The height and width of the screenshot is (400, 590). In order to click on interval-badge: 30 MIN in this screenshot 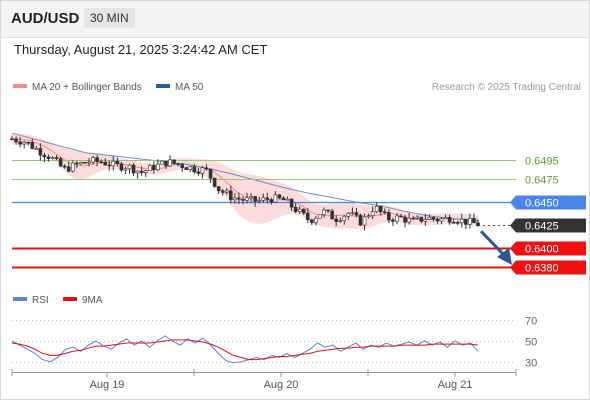, I will do `click(109, 18)`.